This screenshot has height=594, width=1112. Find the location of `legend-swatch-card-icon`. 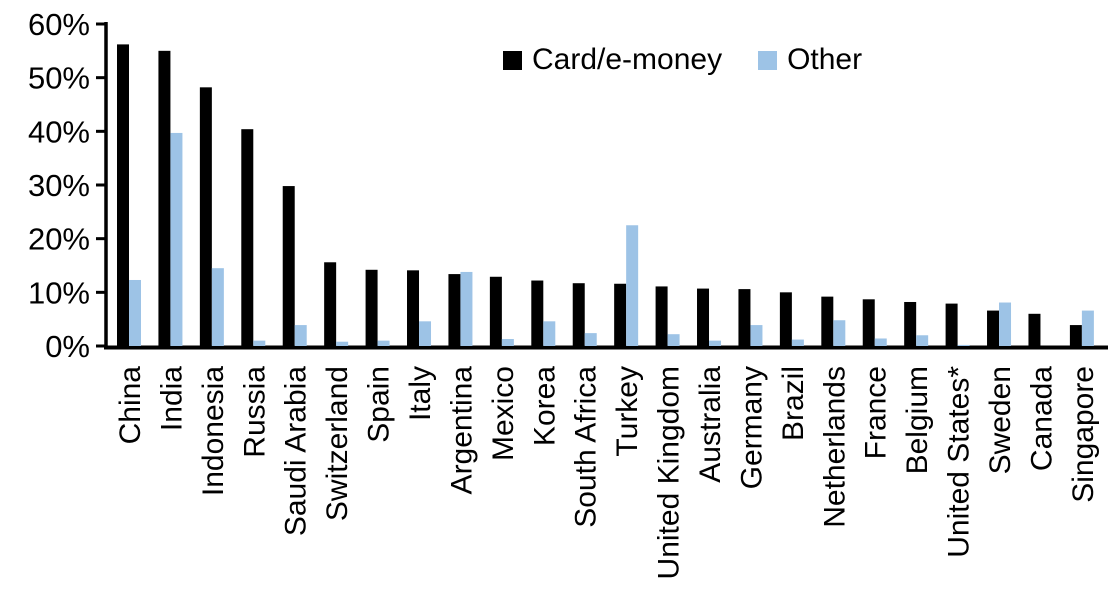

legend-swatch-card-icon is located at coordinates (512, 60).